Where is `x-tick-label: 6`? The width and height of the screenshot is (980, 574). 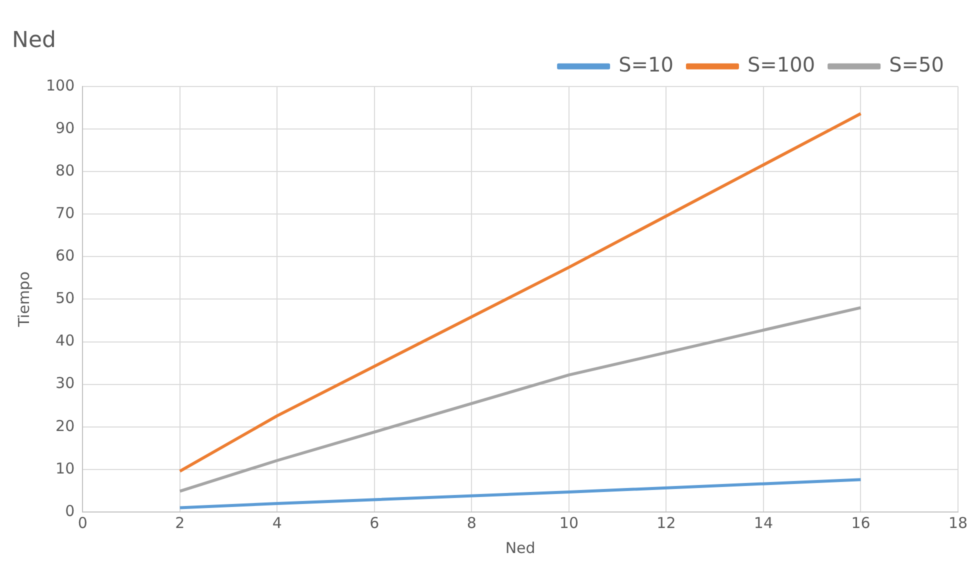 x-tick-label: 6 is located at coordinates (375, 523).